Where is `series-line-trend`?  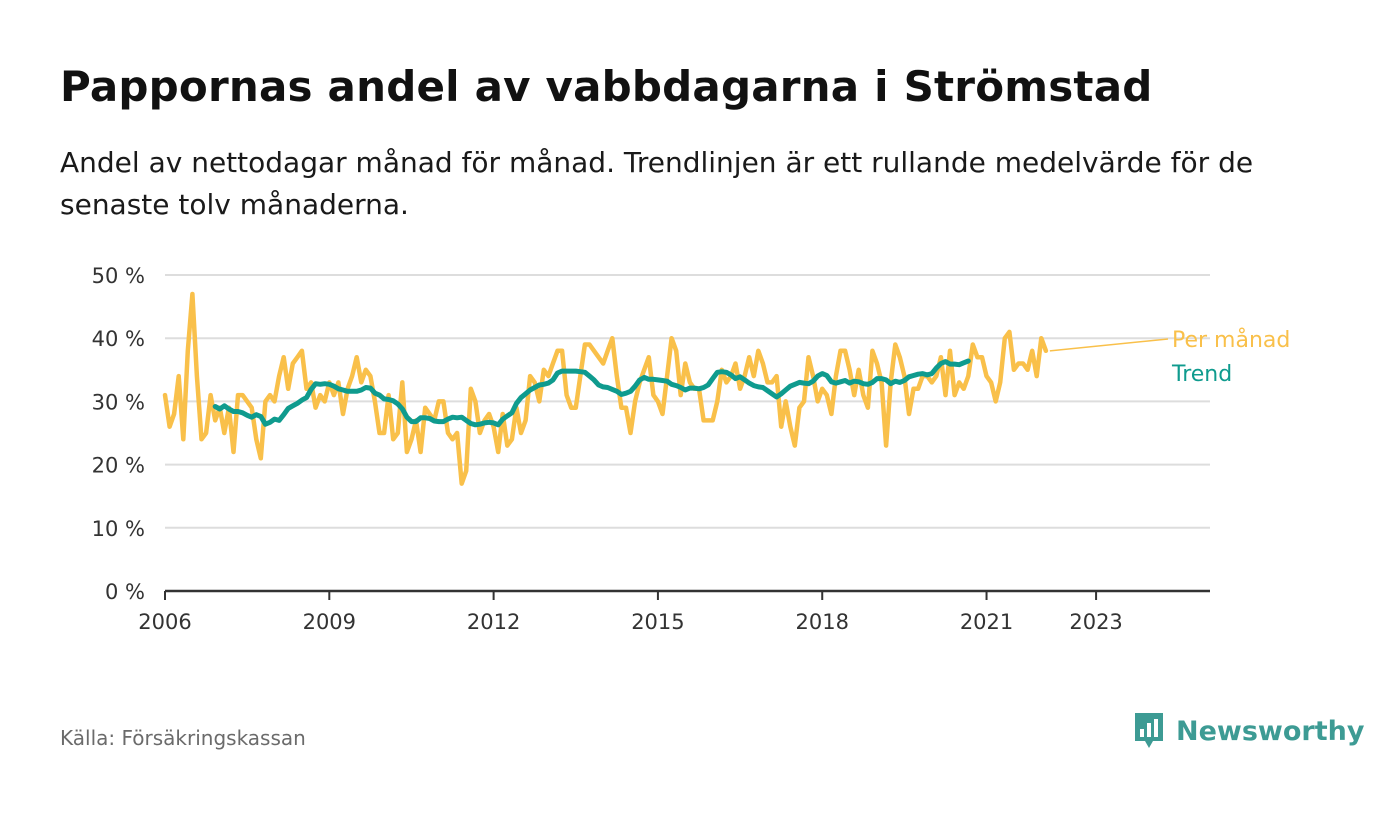 series-line-trend is located at coordinates (591, 393).